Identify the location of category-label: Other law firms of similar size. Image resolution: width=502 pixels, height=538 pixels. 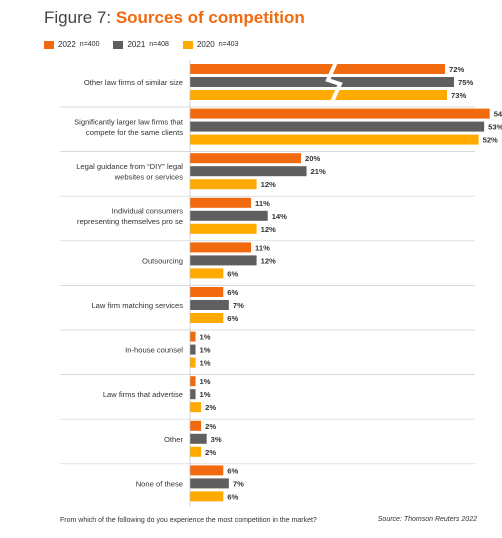
(133, 82).